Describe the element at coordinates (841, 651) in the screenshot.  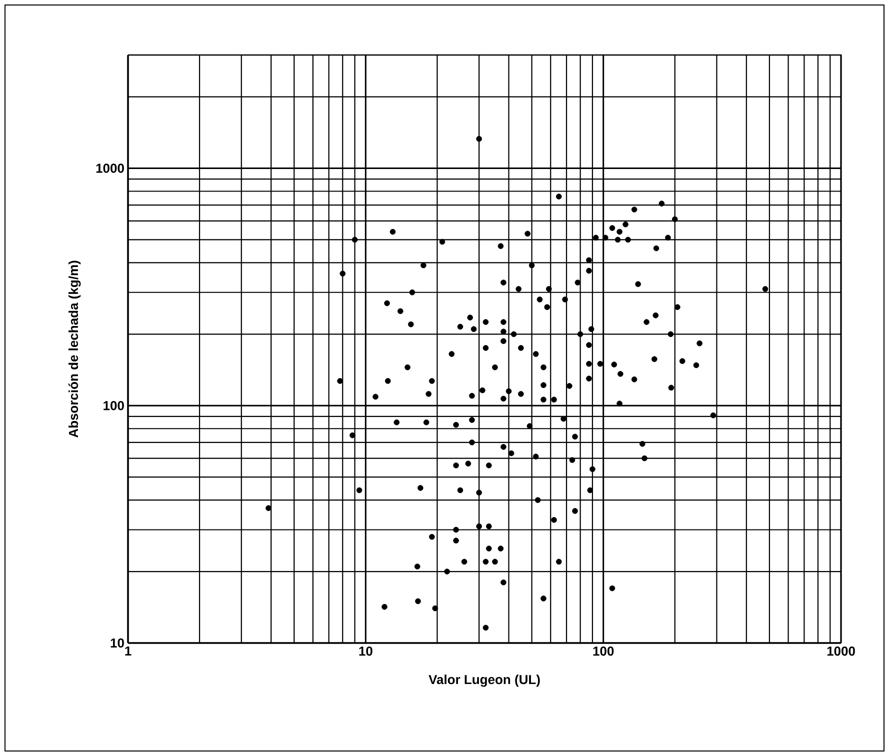
I see `x-tick-label: 1000` at that location.